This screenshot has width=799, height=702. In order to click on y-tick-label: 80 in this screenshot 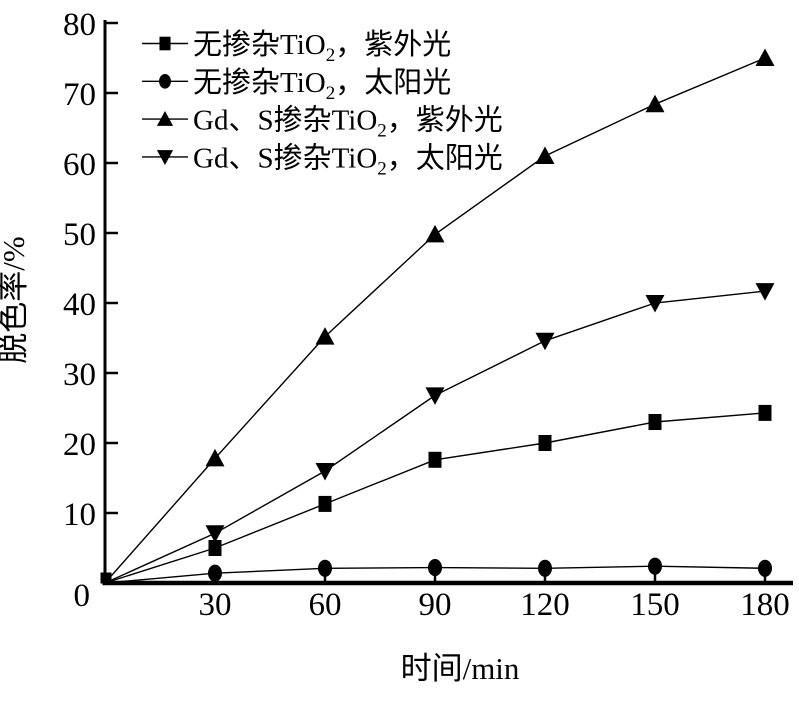, I will do `click(79, 25)`.